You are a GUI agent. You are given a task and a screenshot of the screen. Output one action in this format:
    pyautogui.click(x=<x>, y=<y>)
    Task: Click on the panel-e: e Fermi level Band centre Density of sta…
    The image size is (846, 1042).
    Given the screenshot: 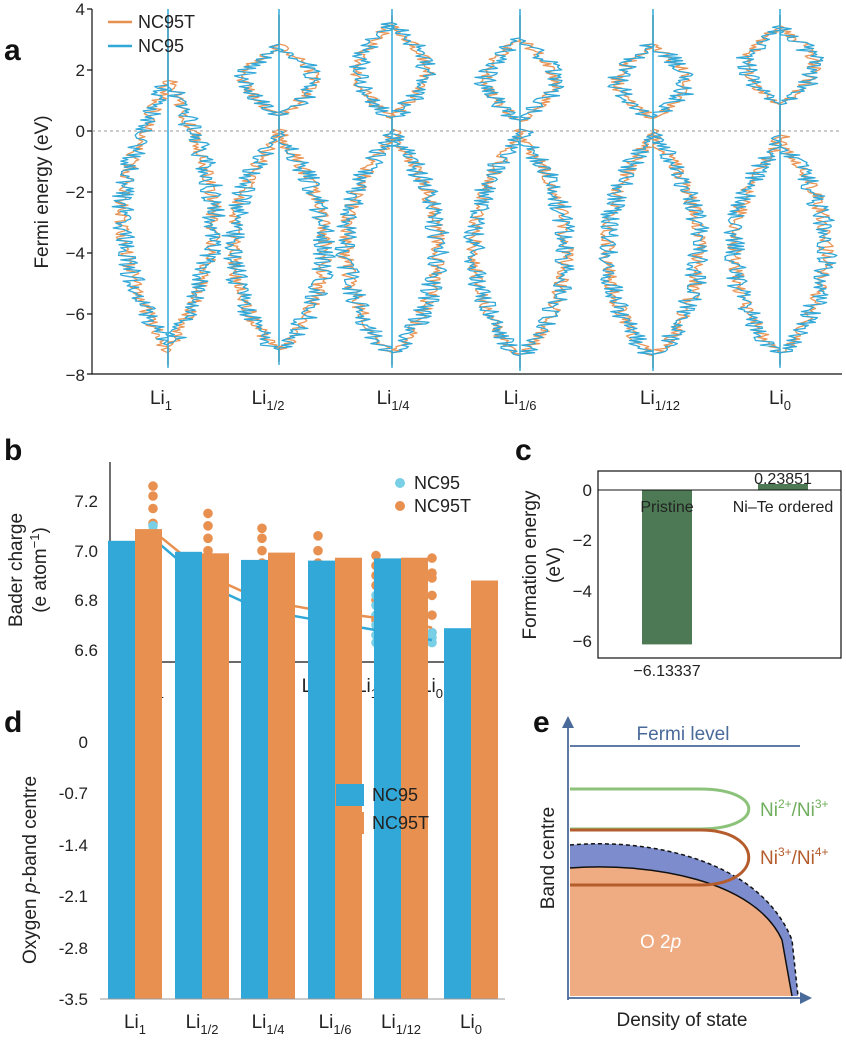 What is the action you would take?
    pyautogui.click(x=681, y=868)
    